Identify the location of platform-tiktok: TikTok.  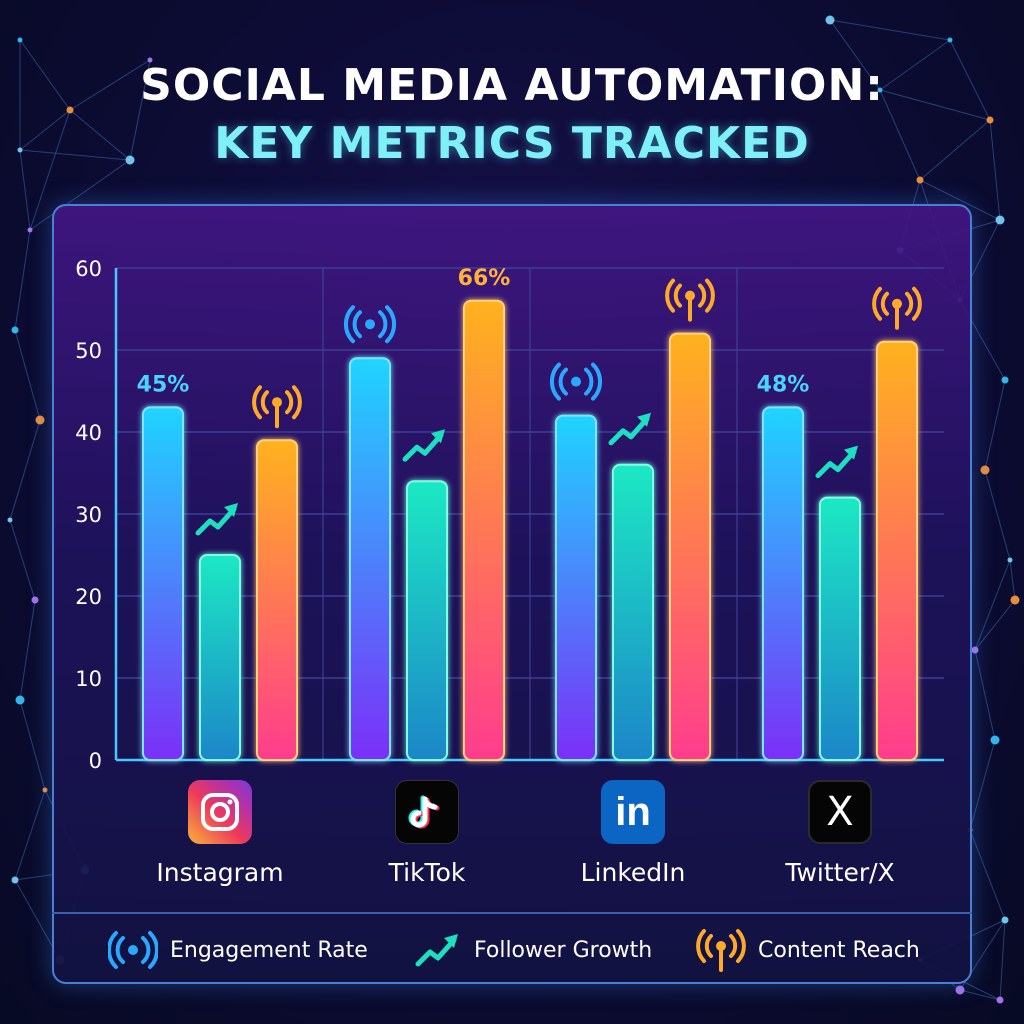
(427, 833).